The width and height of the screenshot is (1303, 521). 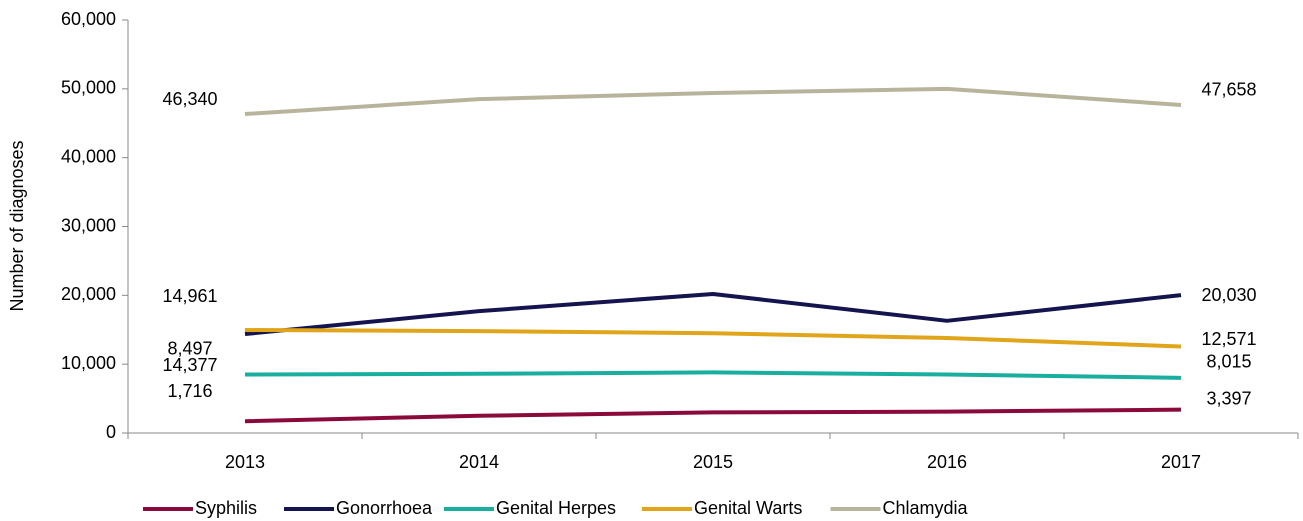 What do you see at coordinates (189, 296) in the screenshot?
I see `data-label: 14,961` at bounding box center [189, 296].